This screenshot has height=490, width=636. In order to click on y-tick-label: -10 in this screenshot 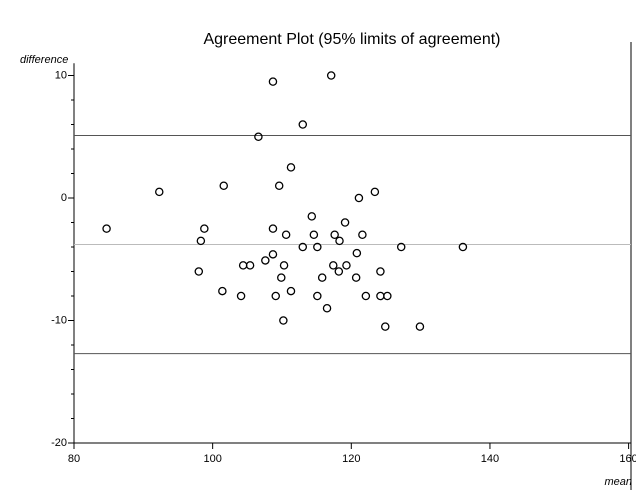, I will do `click(59, 320)`.